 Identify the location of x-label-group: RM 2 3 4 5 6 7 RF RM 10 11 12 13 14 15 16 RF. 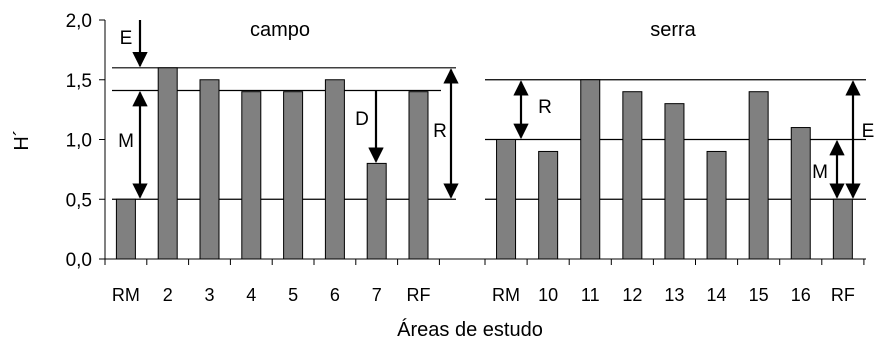
(483, 295).